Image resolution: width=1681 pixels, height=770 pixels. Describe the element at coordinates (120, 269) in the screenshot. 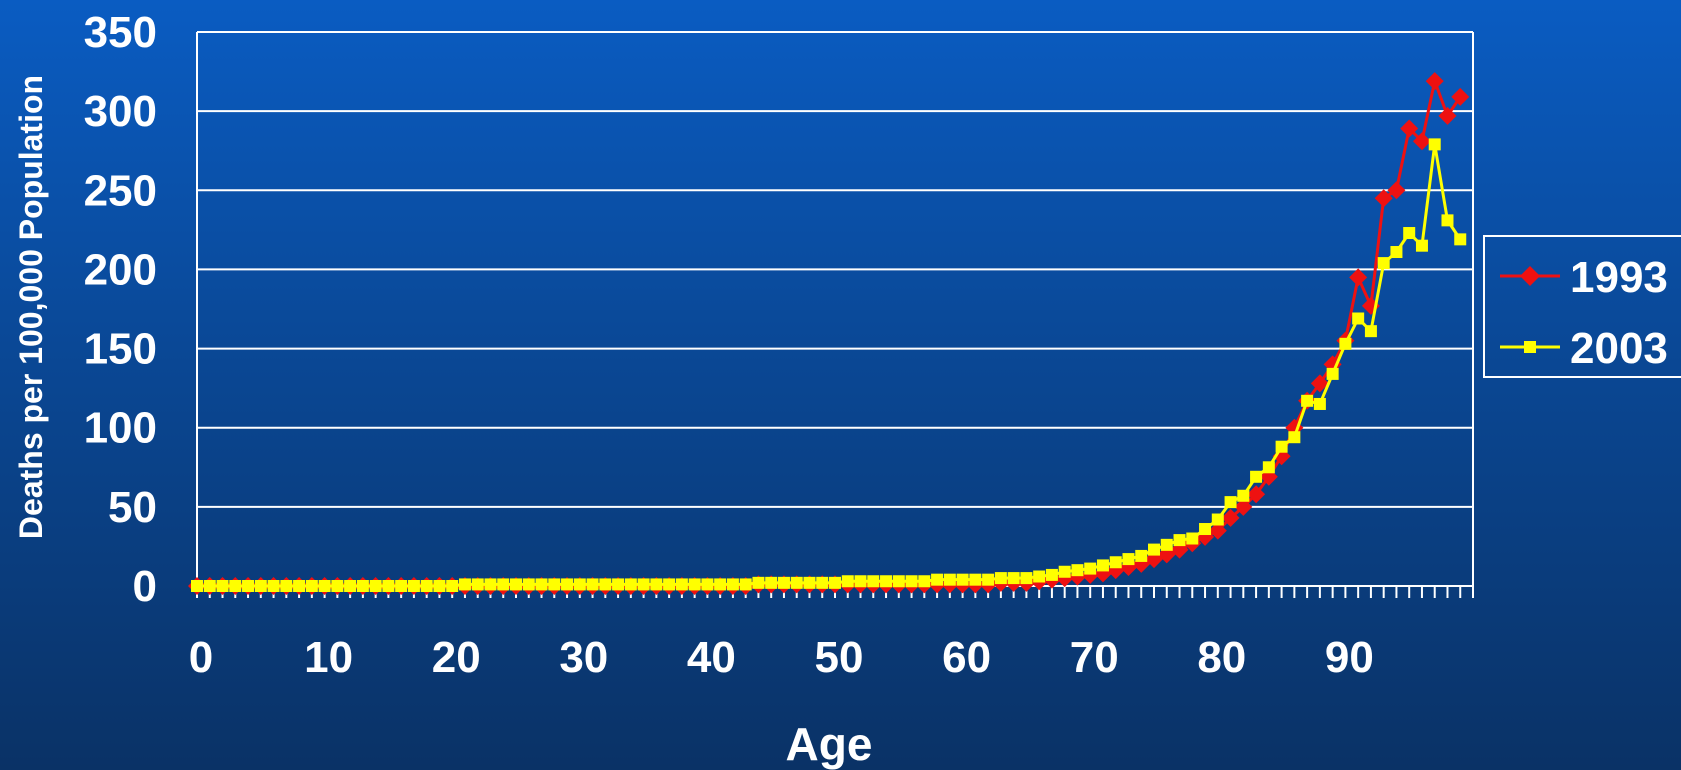

I see `y-tick-label: 200` at that location.